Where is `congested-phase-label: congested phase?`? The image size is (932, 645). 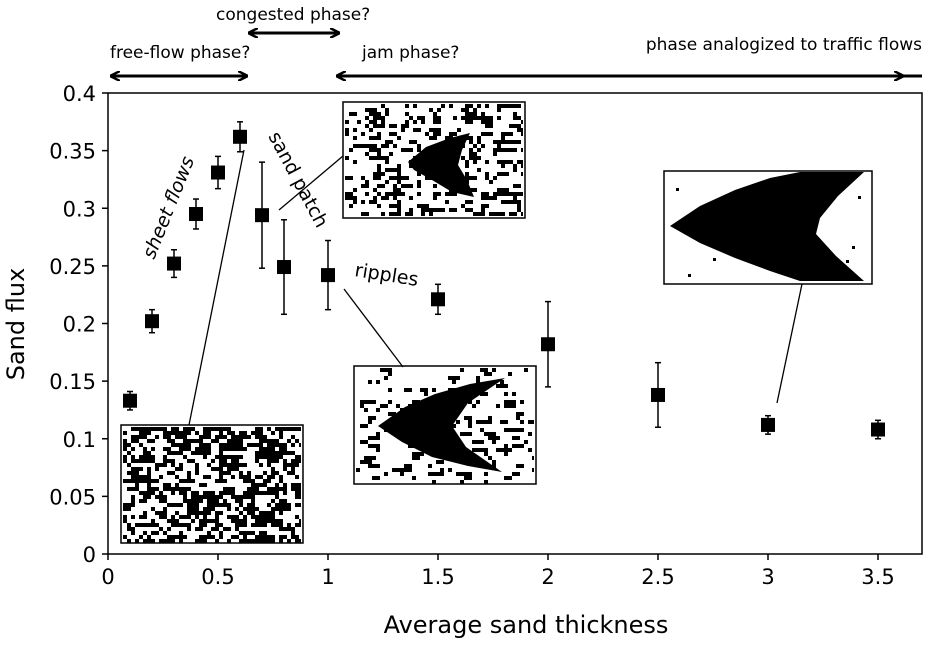
congested-phase-label: congested phase? is located at coordinates (293, 15).